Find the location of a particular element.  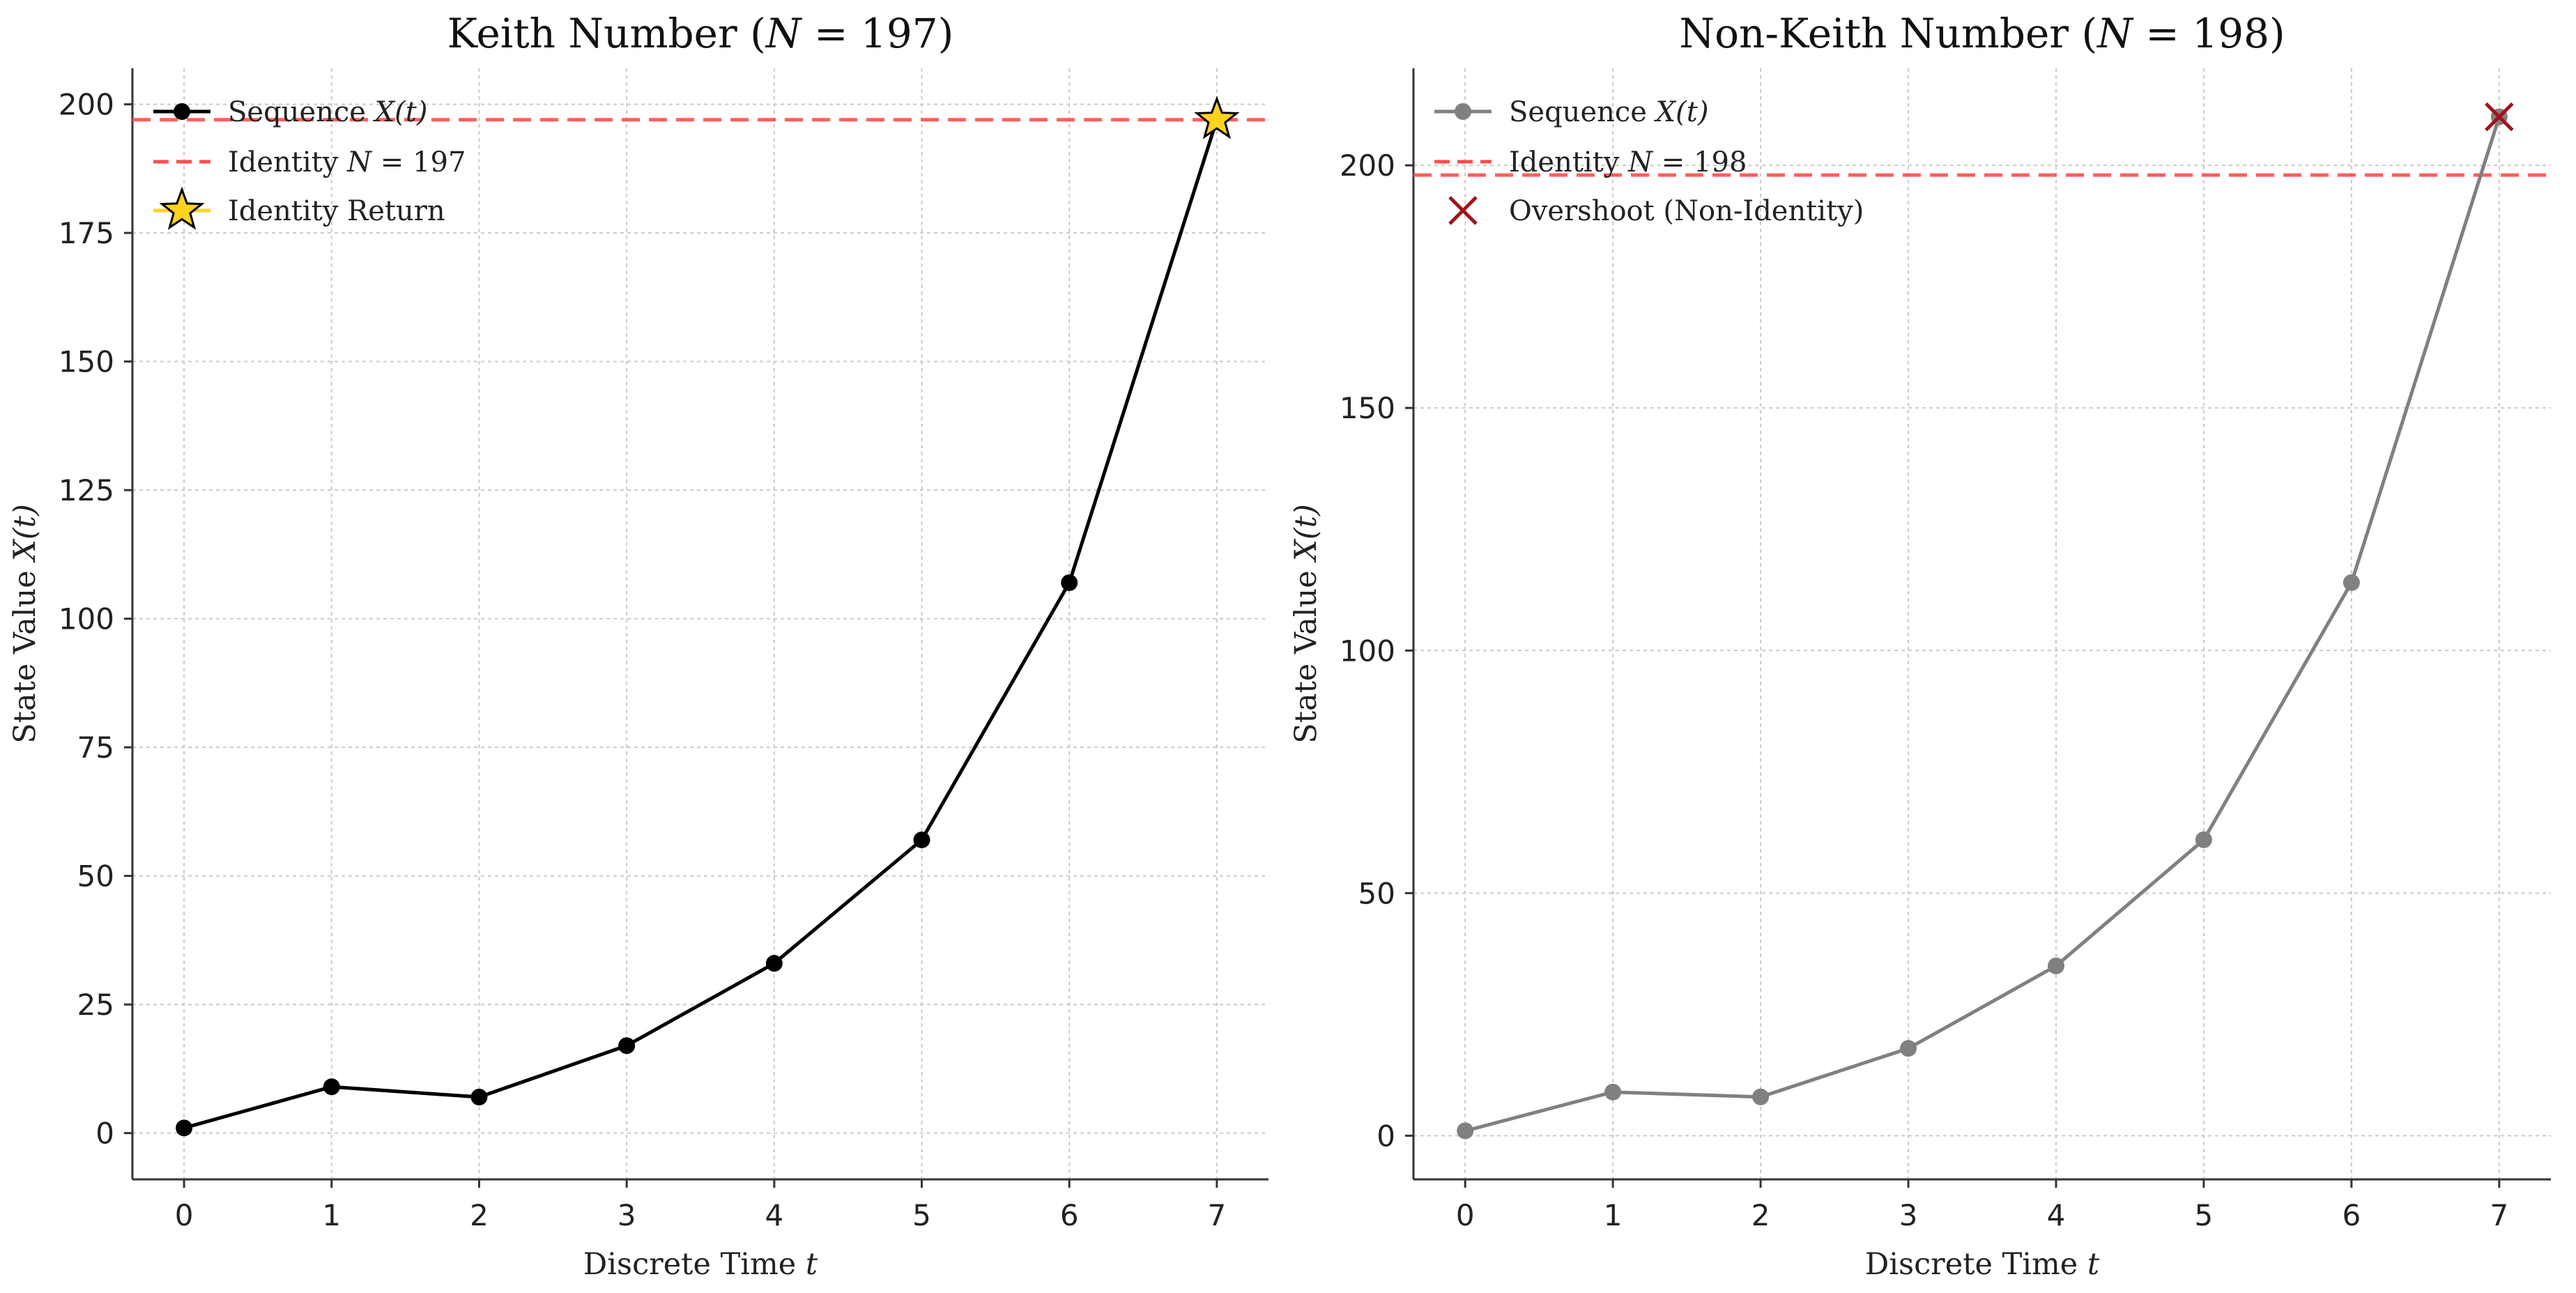

legend-text: = 197 is located at coordinates (418, 162).